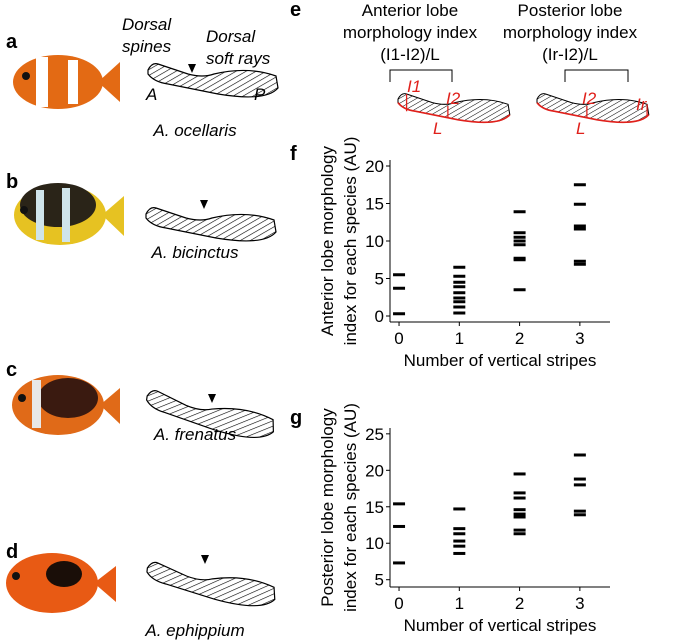  Describe the element at coordinates (238, 58) in the screenshot. I see `fin-label: soft rays` at that location.